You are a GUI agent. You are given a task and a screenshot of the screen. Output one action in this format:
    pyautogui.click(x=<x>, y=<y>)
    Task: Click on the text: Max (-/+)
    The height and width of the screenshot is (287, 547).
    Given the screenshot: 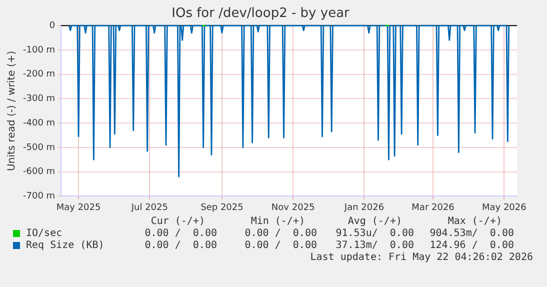 What is the action you would take?
    pyautogui.click(x=475, y=221)
    